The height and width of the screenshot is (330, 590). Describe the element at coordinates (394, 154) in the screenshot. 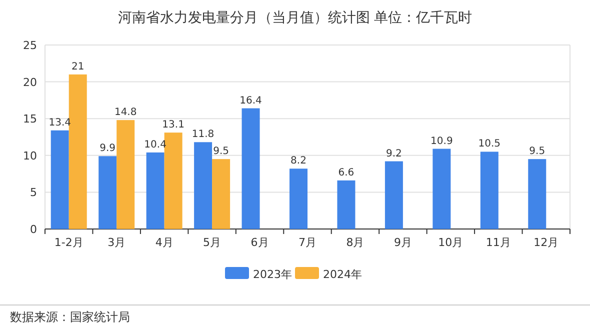

I see `data-label: 9.2` at that location.